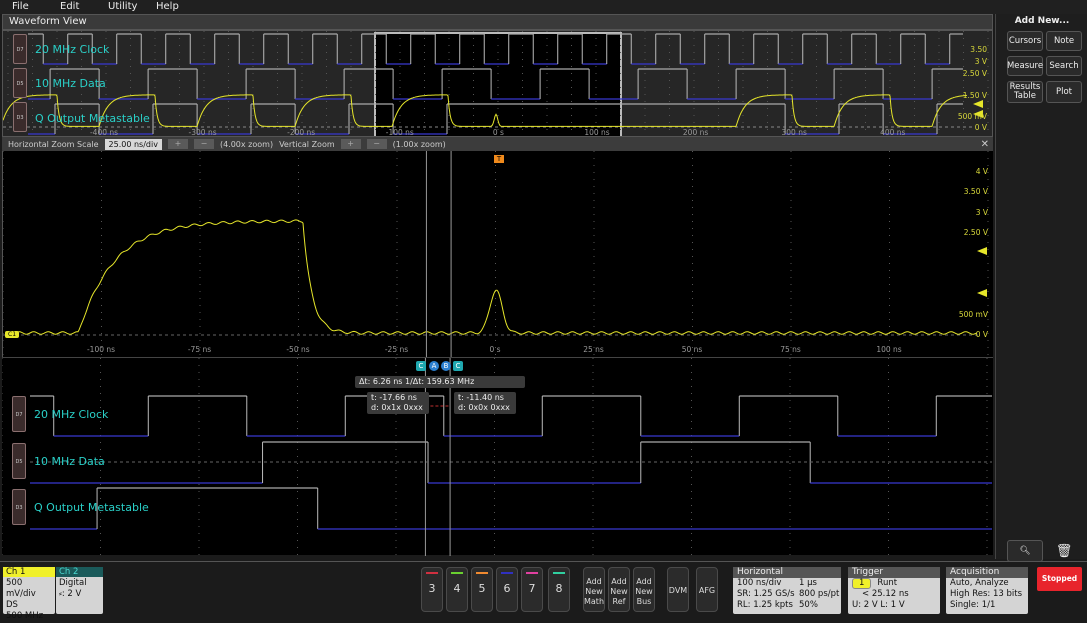  Describe the element at coordinates (167, 6) in the screenshot. I see `menu-help: Help` at that location.